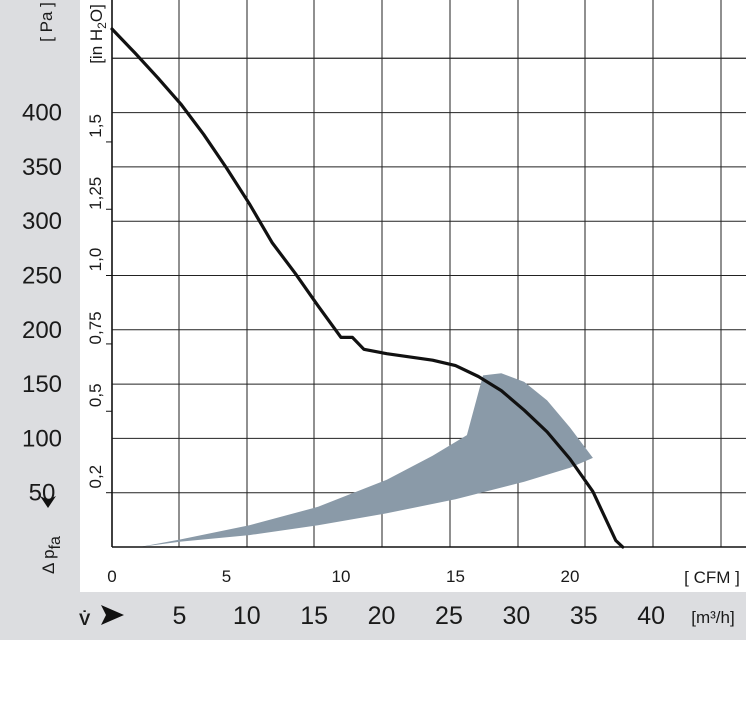  Describe the element at coordinates (42, 384) in the screenshot. I see `pa-tick-label: 150` at that location.